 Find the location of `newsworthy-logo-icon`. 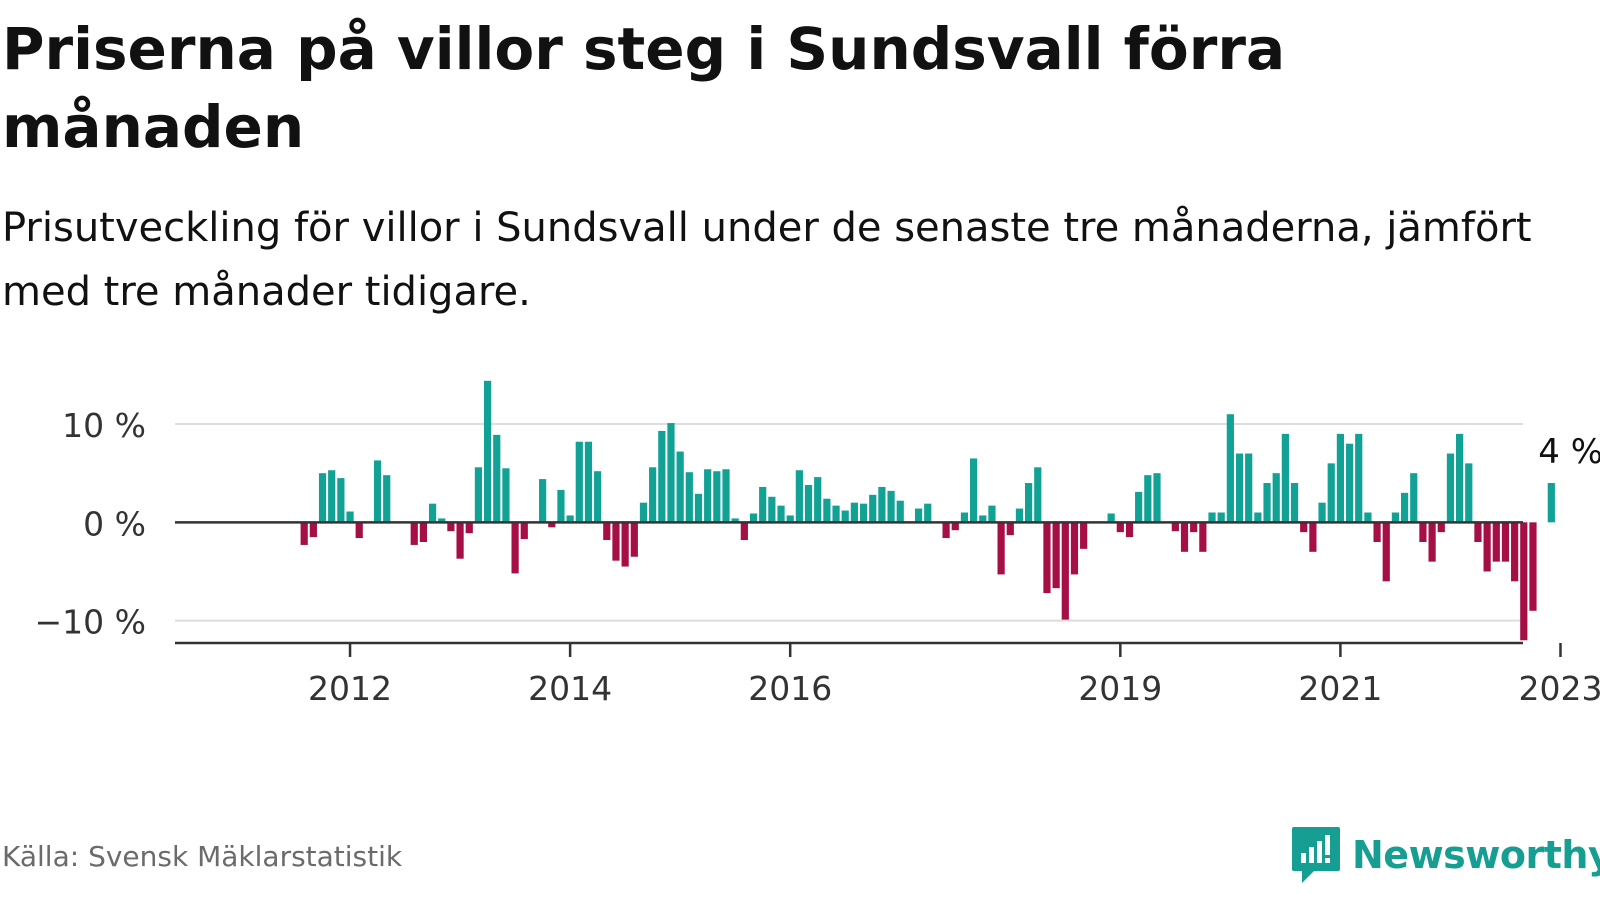

newsworthy-logo-icon is located at coordinates (1316, 855).